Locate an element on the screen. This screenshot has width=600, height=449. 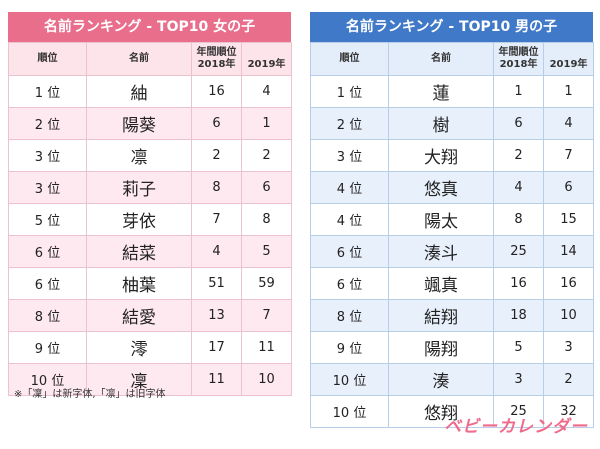
name-cell: 陽葵 is located at coordinates (139, 123).